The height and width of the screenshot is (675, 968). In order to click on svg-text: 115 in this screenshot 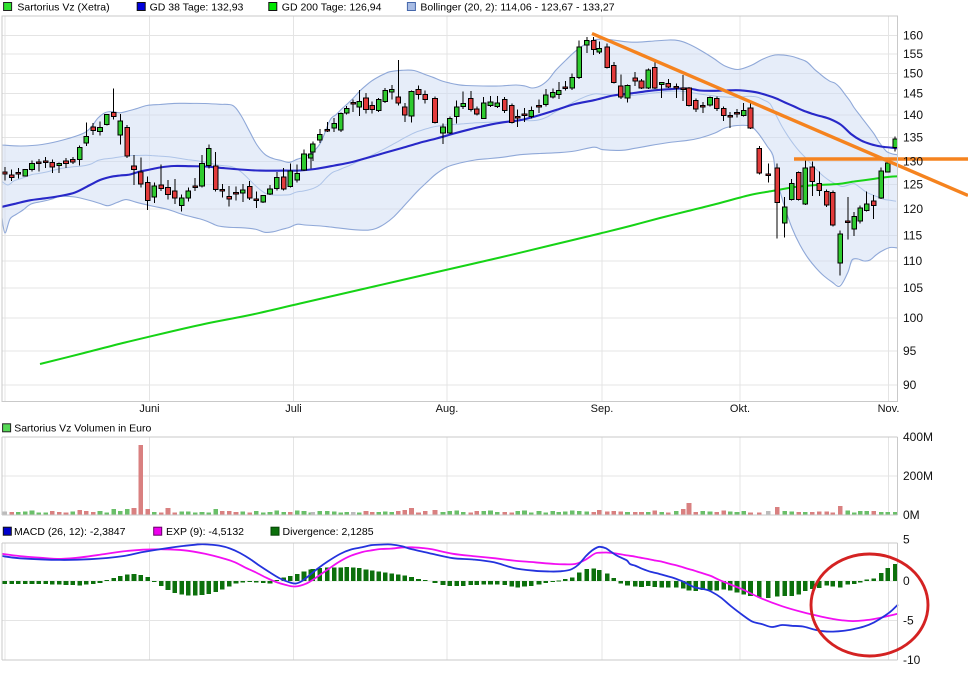, I will do `click(912, 235)`.